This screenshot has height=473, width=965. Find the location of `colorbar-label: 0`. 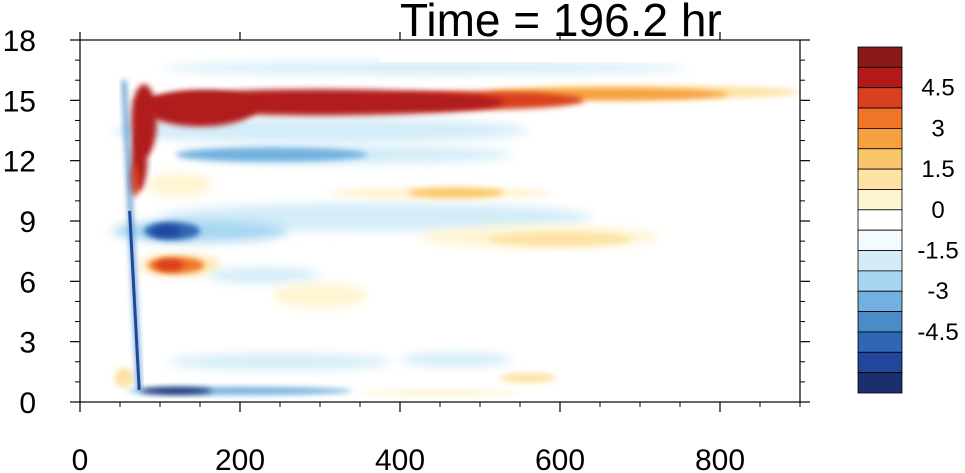

colorbar-label: 0 is located at coordinates (937, 210).